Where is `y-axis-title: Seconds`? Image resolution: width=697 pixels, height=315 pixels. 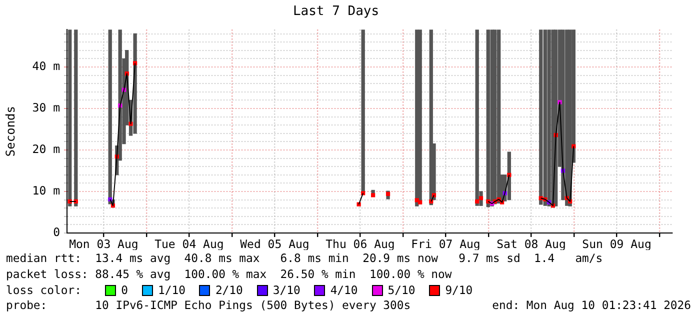 y-axis-title: Seconds is located at coordinates (10, 131).